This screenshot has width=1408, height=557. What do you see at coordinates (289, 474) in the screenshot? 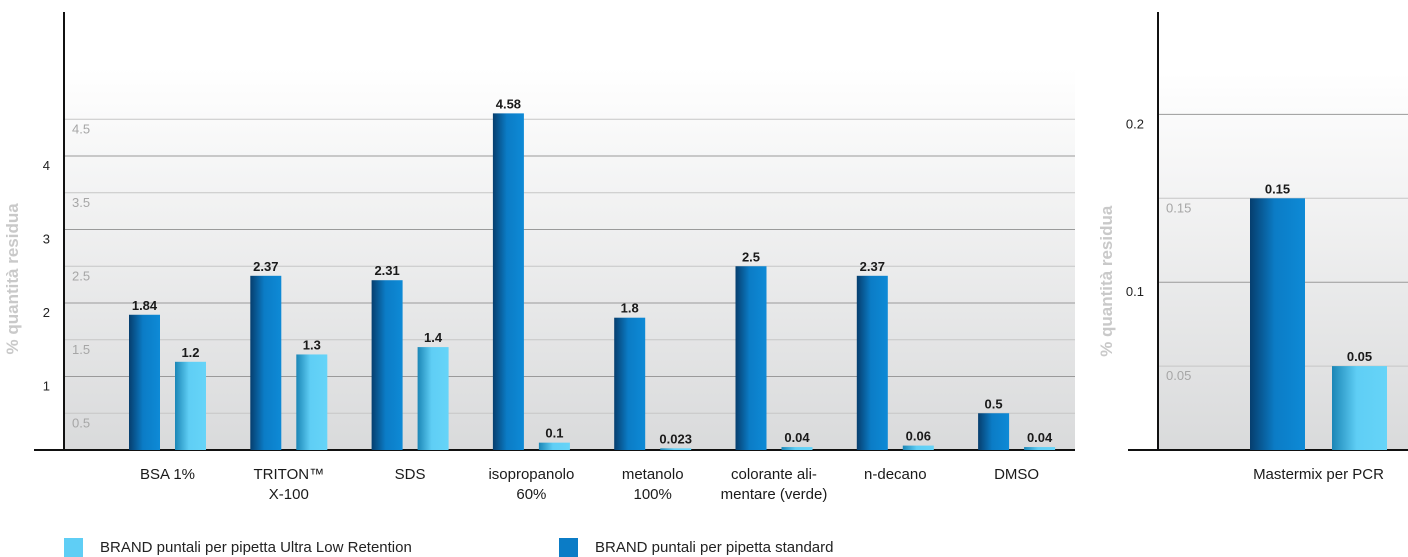
I see `x-category-label: TRITON™` at bounding box center [289, 474].